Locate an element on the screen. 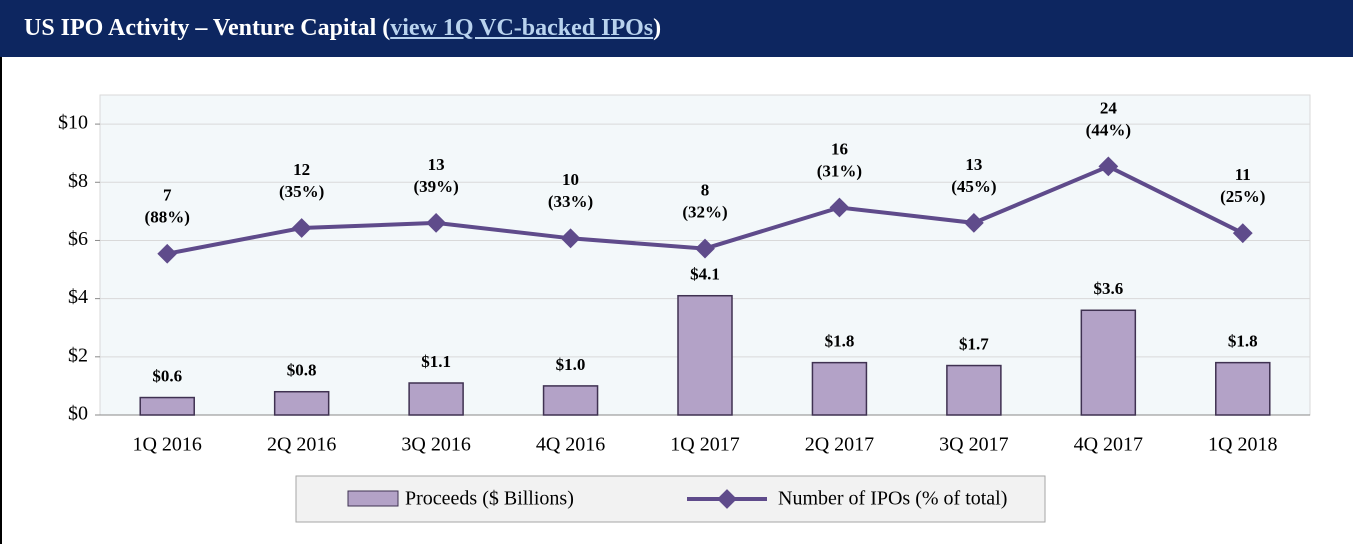  title: US IPO Activity – Venture Capital ( is located at coordinates (207, 28).